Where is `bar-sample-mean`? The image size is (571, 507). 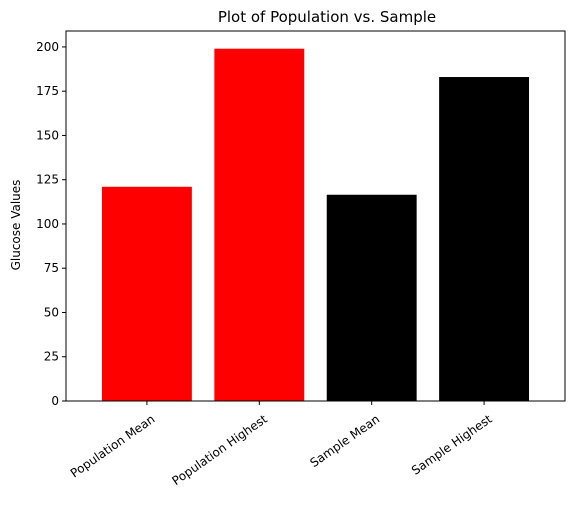
bar-sample-mean is located at coordinates (371, 297).